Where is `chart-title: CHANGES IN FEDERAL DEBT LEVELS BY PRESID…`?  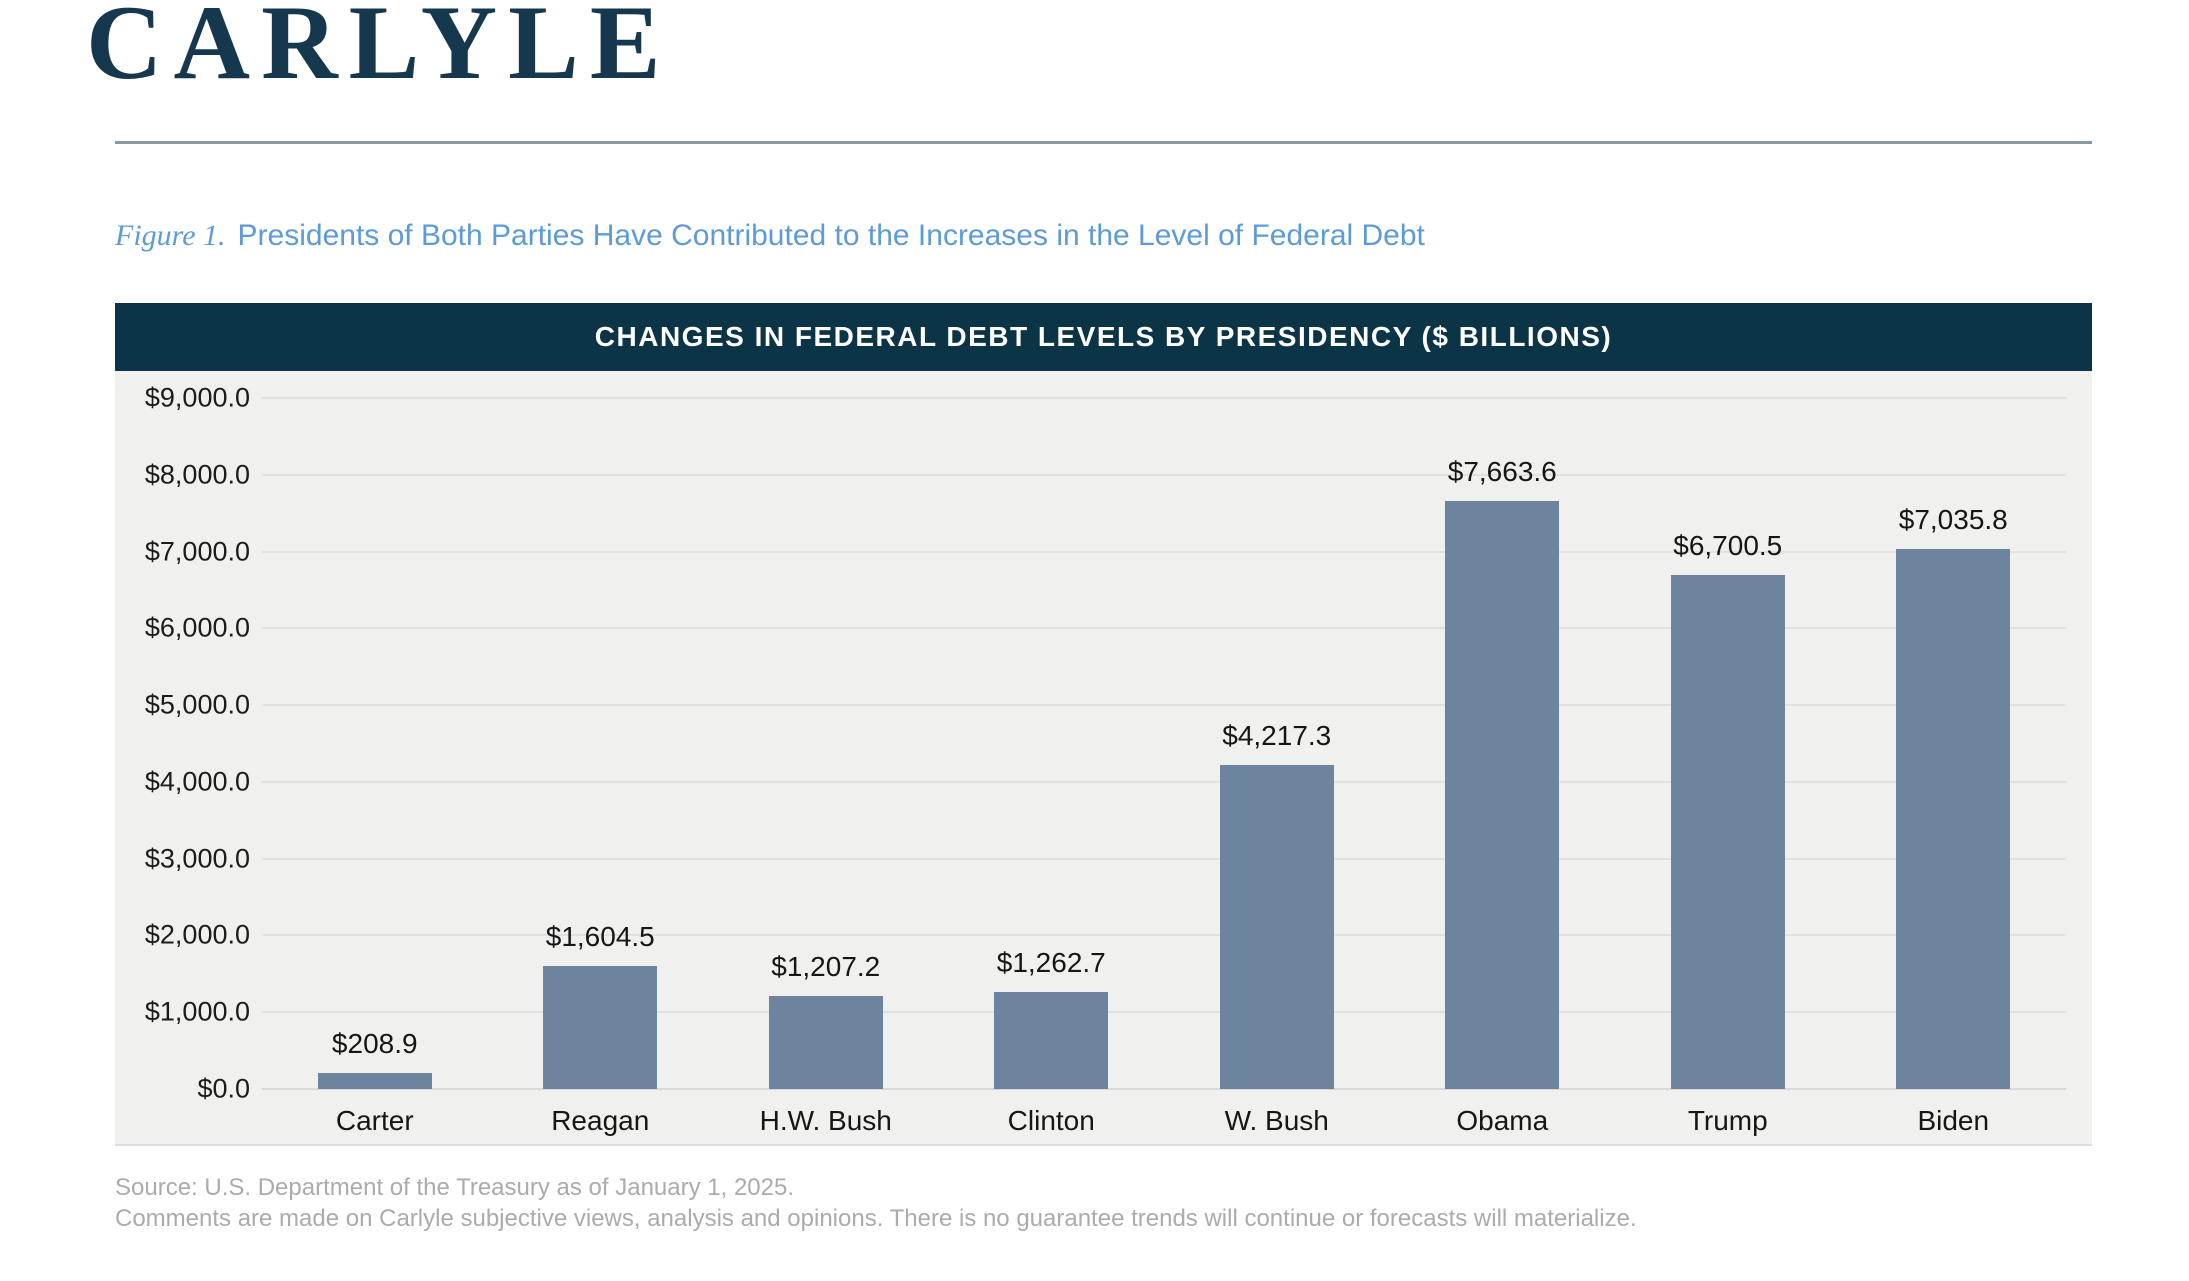
chart-title: CHANGES IN FEDERAL DEBT LEVELS BY PRESID… is located at coordinates (1103, 336).